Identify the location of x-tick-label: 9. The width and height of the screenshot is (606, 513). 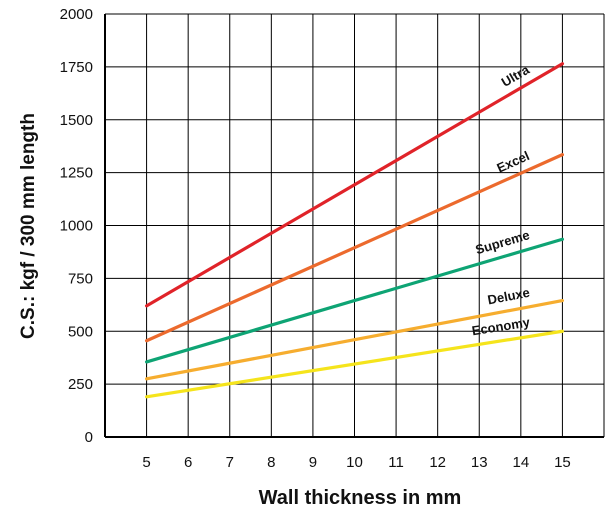
(313, 462).